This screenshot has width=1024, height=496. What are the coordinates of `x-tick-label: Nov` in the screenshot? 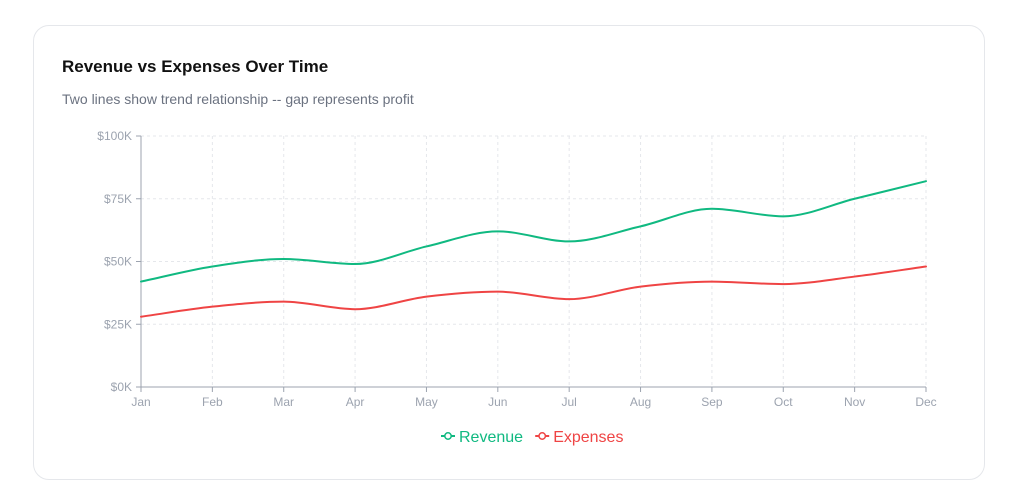 It's located at (854, 402).